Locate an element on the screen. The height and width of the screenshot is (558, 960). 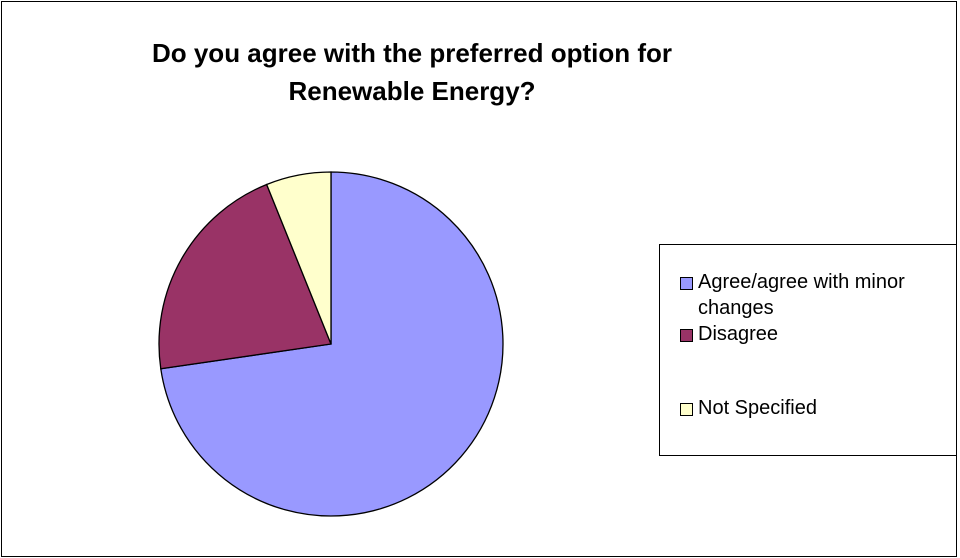
pie-slice-not-specified is located at coordinates (298, 258).